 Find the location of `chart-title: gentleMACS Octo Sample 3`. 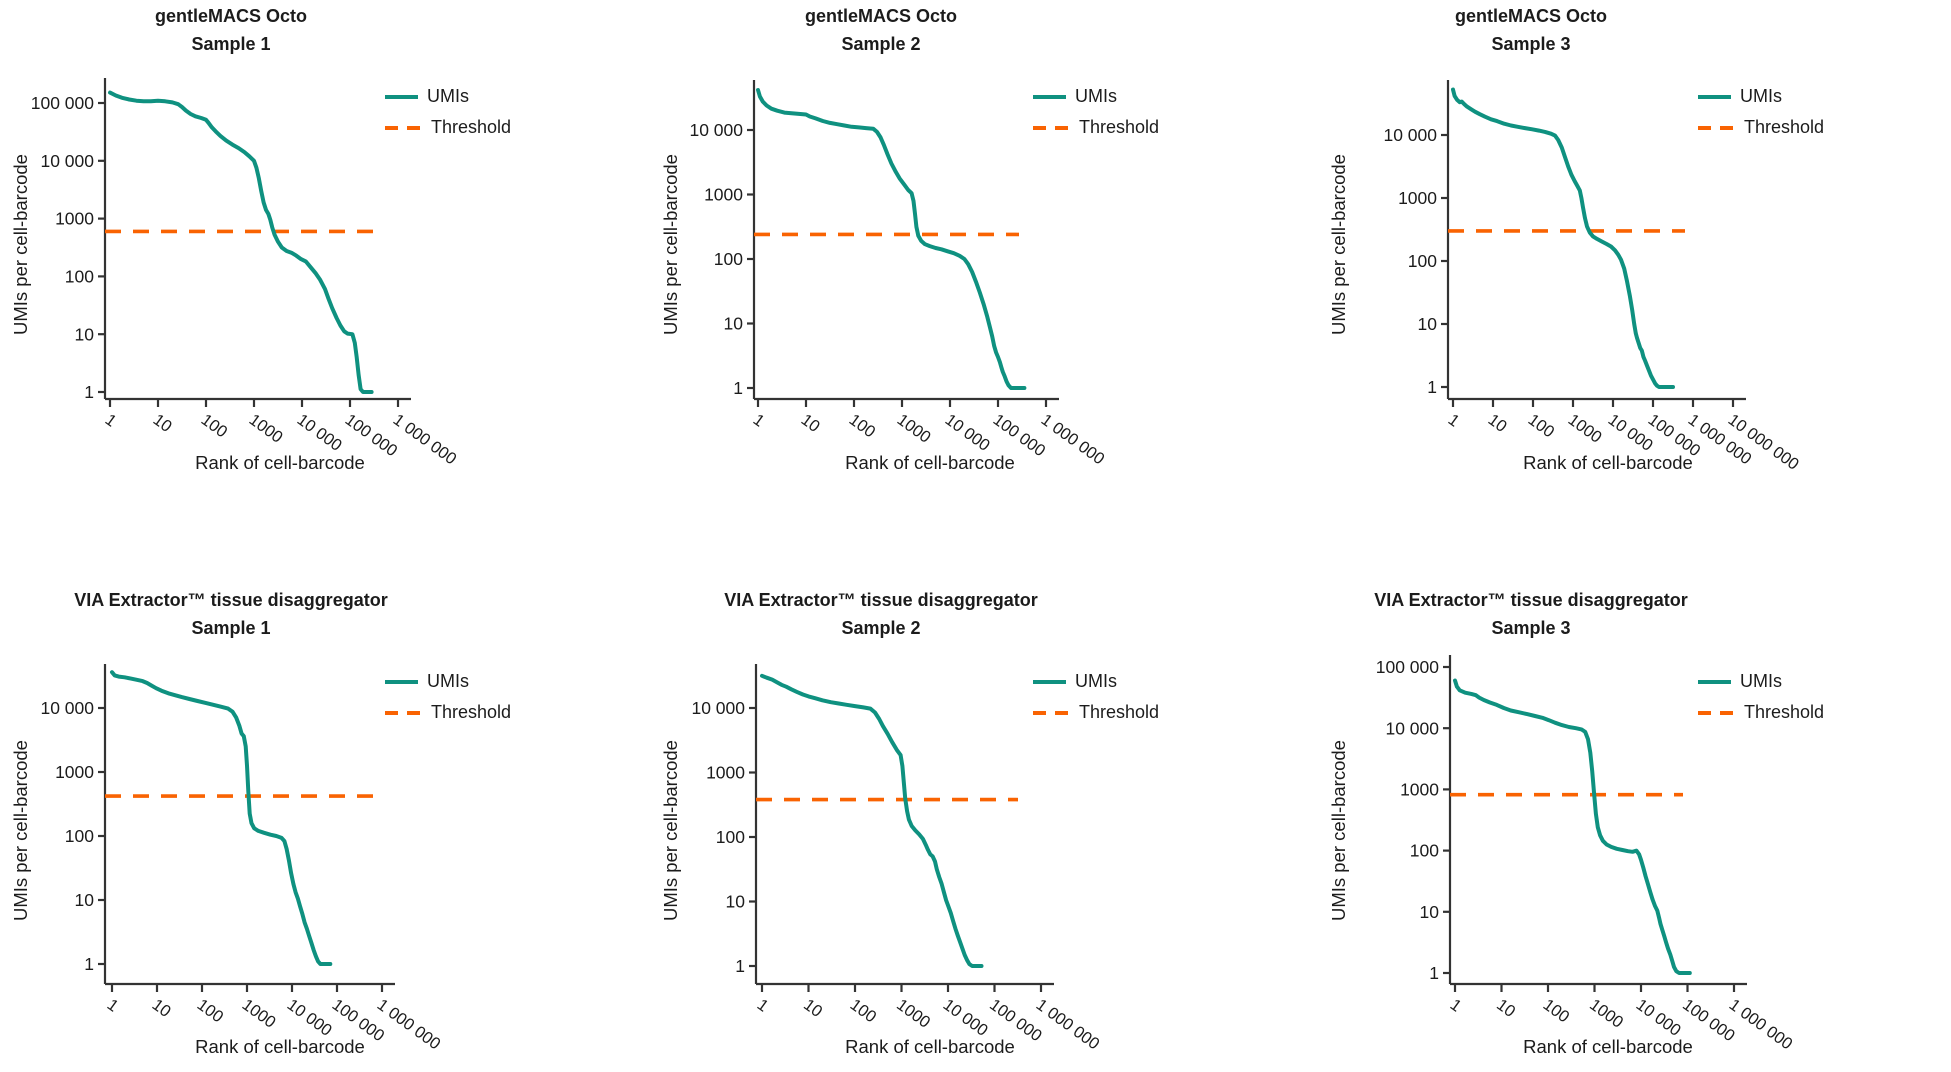

chart-title: gentleMACS Octo Sample 3 is located at coordinates (1531, 30).